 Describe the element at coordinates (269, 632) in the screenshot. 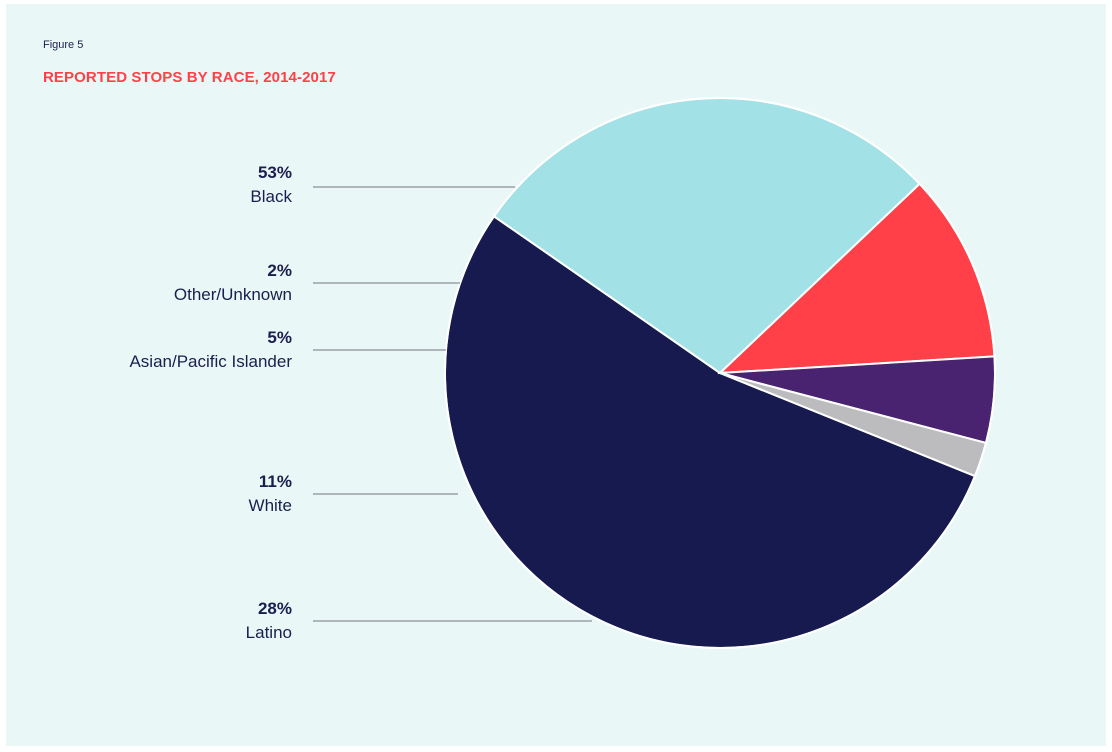

I see `category-label-latino: Latino` at that location.